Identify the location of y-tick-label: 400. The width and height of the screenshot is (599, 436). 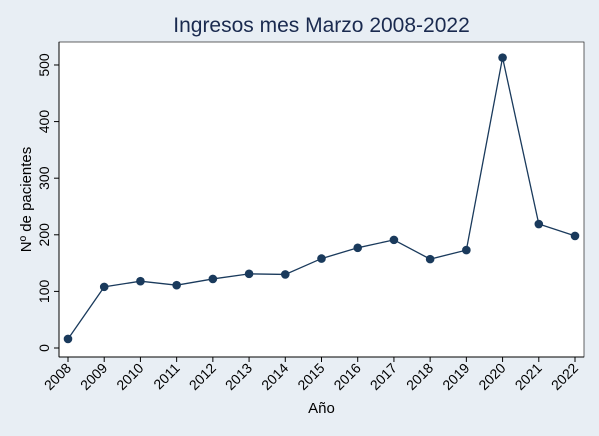
(44, 122).